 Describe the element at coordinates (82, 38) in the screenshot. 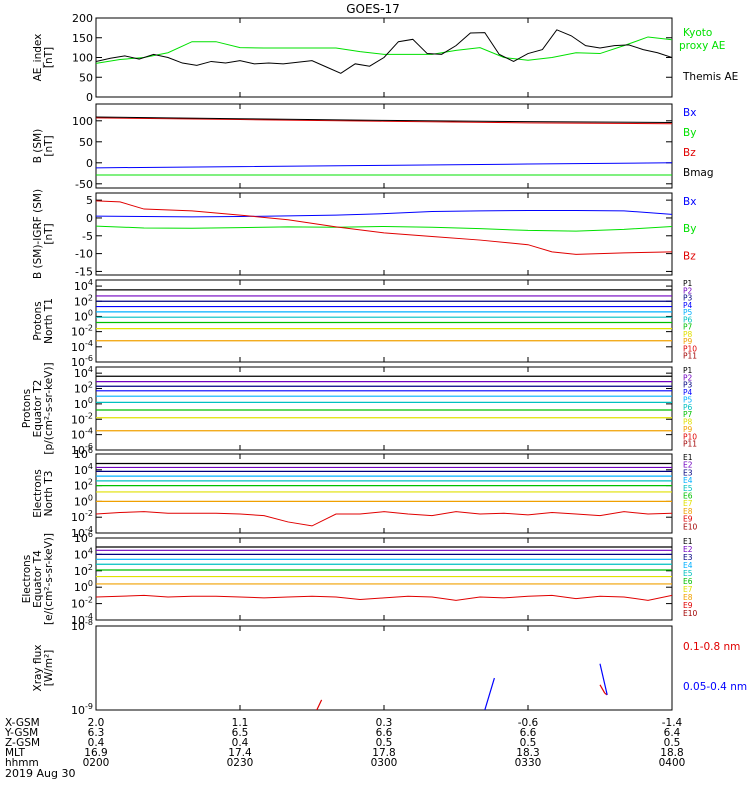

I see `y-tick-label: 150` at that location.